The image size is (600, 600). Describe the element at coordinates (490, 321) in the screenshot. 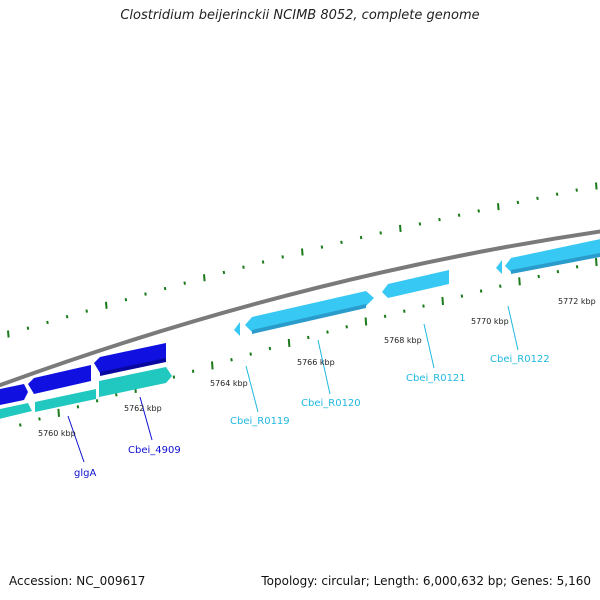

I see `tick-label: 5770 kbp` at that location.